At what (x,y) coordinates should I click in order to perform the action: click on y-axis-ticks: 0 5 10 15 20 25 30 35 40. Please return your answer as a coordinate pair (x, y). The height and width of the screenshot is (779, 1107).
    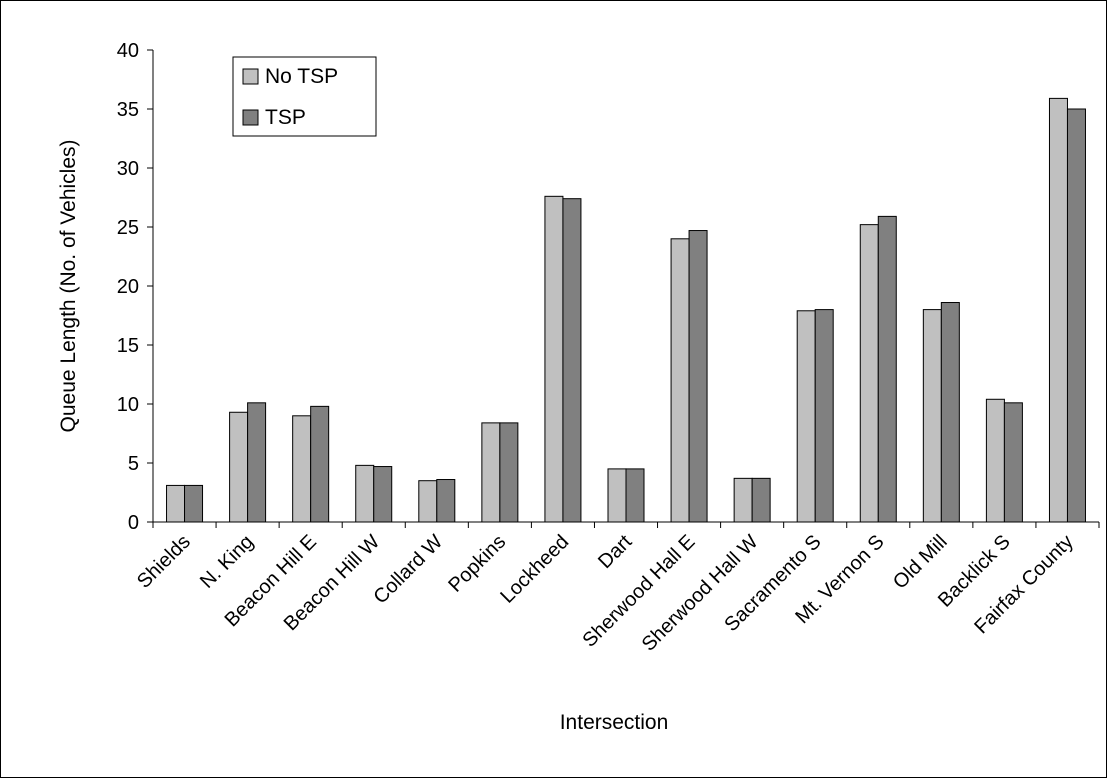
    Looking at the image, I should click on (135, 287).